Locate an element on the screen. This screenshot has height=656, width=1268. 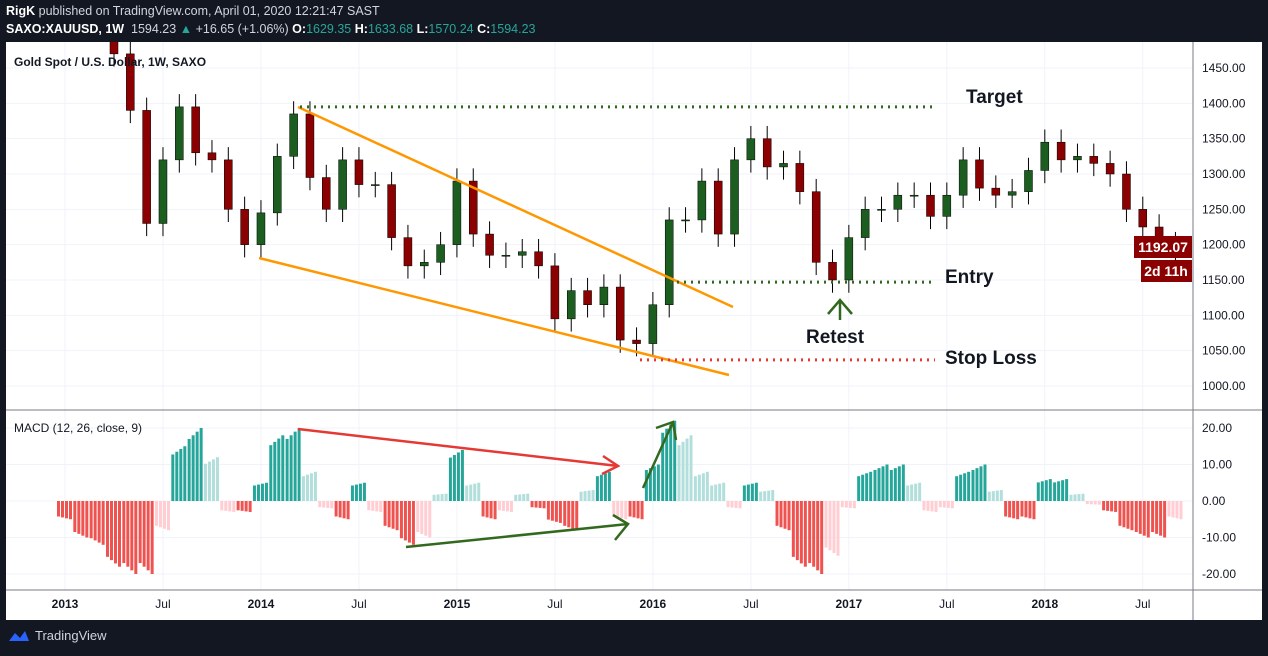
upper-trendline is located at coordinates (515, 207).